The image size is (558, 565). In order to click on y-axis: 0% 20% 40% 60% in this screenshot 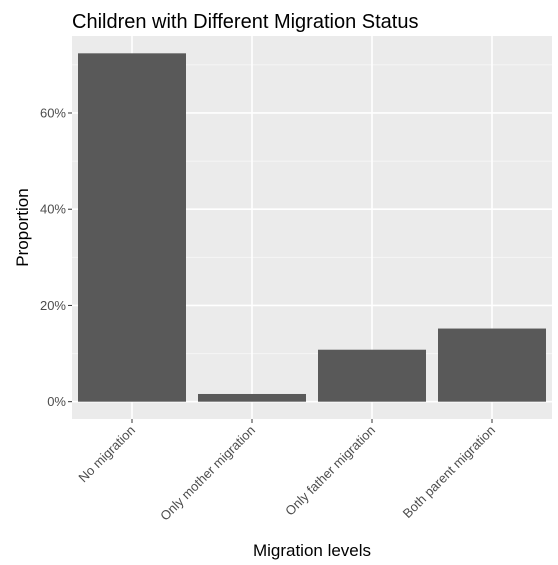, I will do `click(56, 257)`.